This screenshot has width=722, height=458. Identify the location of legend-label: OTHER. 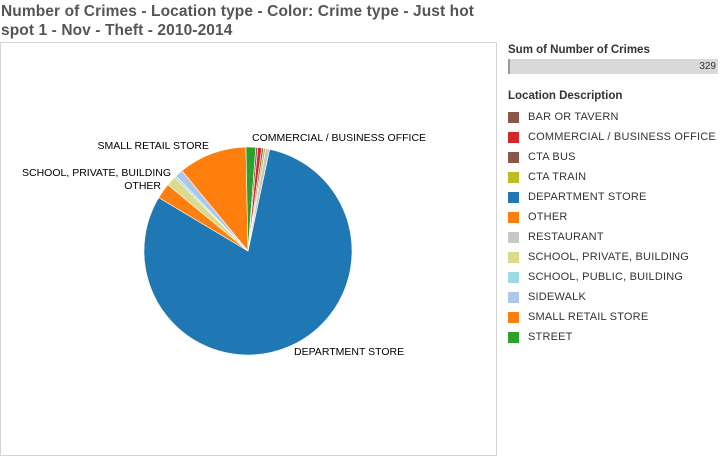
(548, 217).